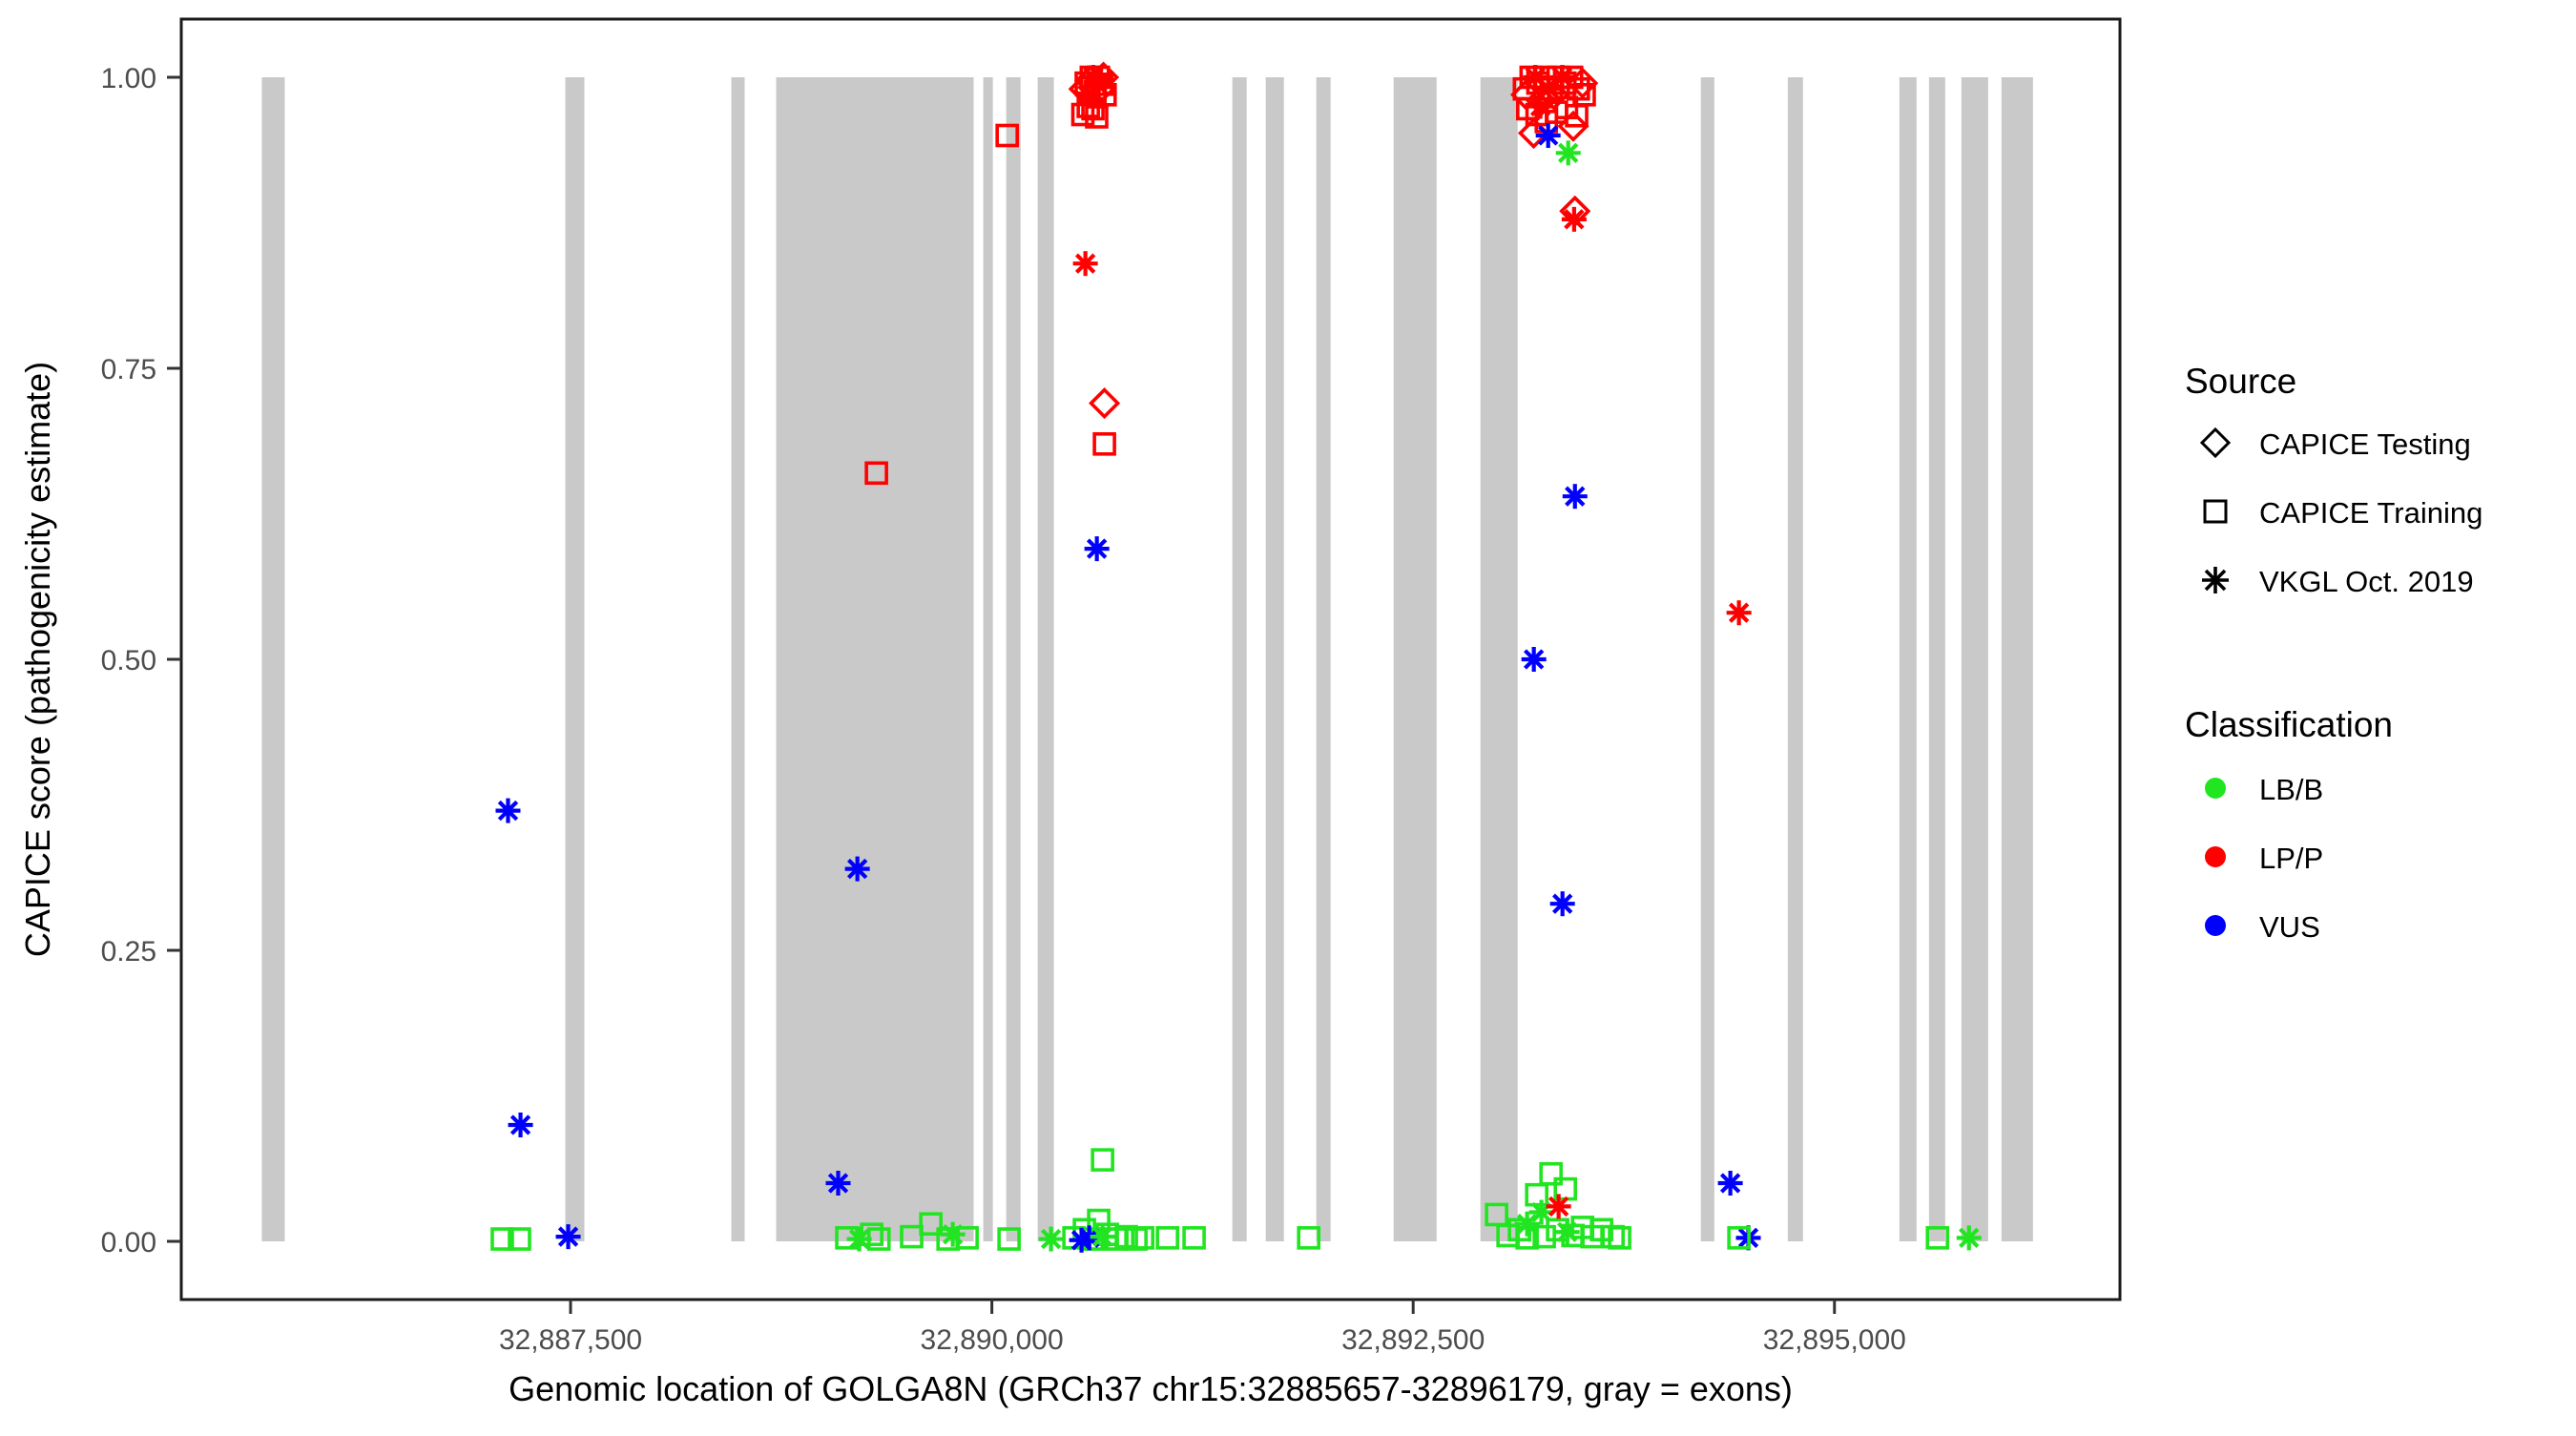 This screenshot has height=1436, width=2576. I want to click on y-tick-label: 0.75, so click(128, 369).